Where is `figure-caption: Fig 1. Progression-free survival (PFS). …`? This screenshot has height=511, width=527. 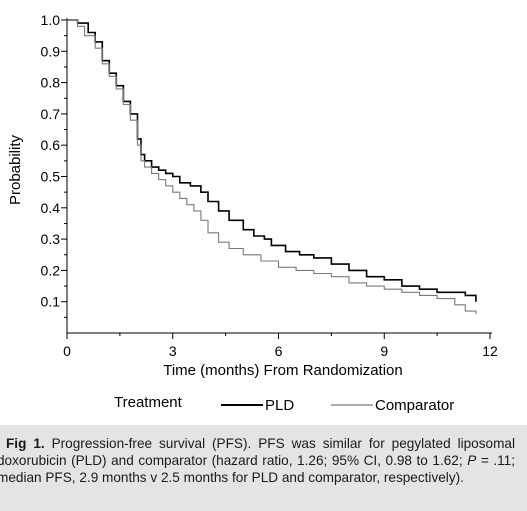
figure-caption: Fig 1. Progression-free survival (PFS). … is located at coordinates (257, 460).